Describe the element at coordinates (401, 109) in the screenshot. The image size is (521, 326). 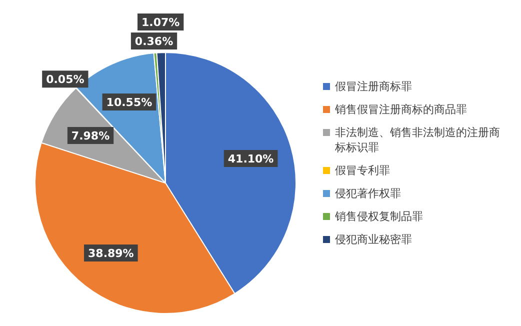
I see `legend-label: 销售假冒注册商标的商品罪` at that location.